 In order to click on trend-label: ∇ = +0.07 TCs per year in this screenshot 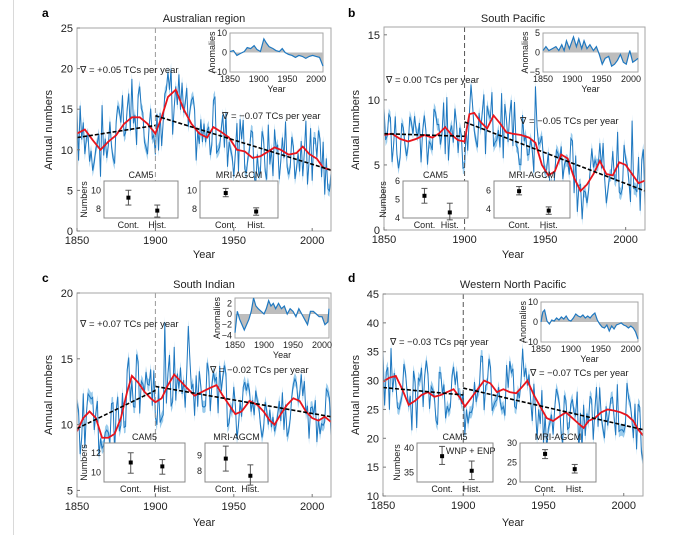, I will do `click(129, 324)`.